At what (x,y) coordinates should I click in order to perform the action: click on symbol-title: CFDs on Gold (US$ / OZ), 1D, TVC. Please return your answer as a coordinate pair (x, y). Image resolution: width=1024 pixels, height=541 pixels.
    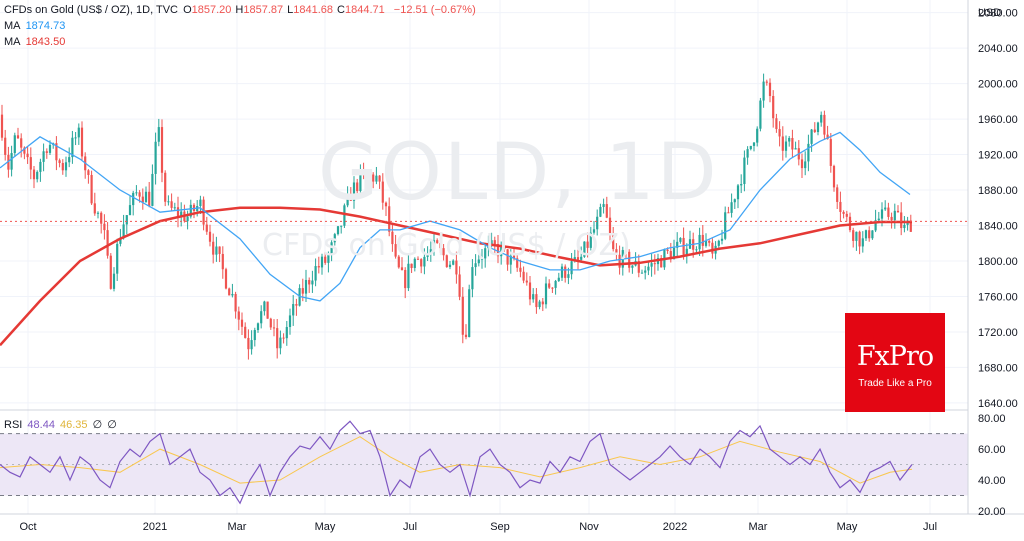
    Looking at the image, I should click on (91, 10).